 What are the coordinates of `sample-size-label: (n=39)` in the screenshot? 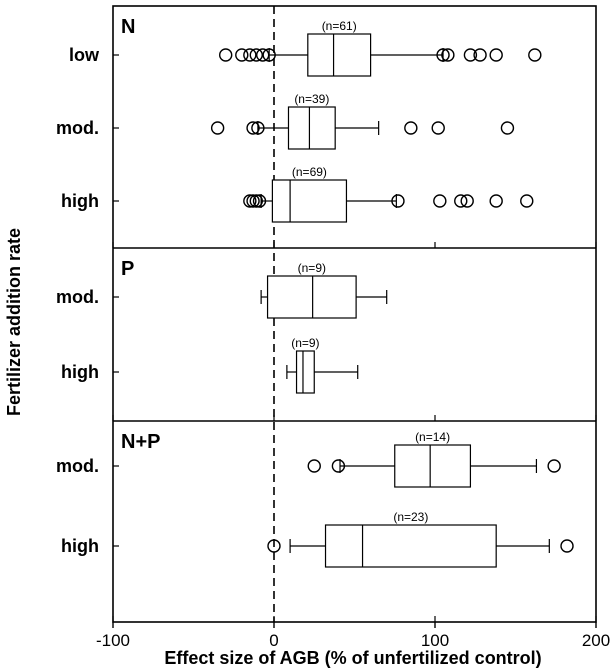 It's located at (311, 99).